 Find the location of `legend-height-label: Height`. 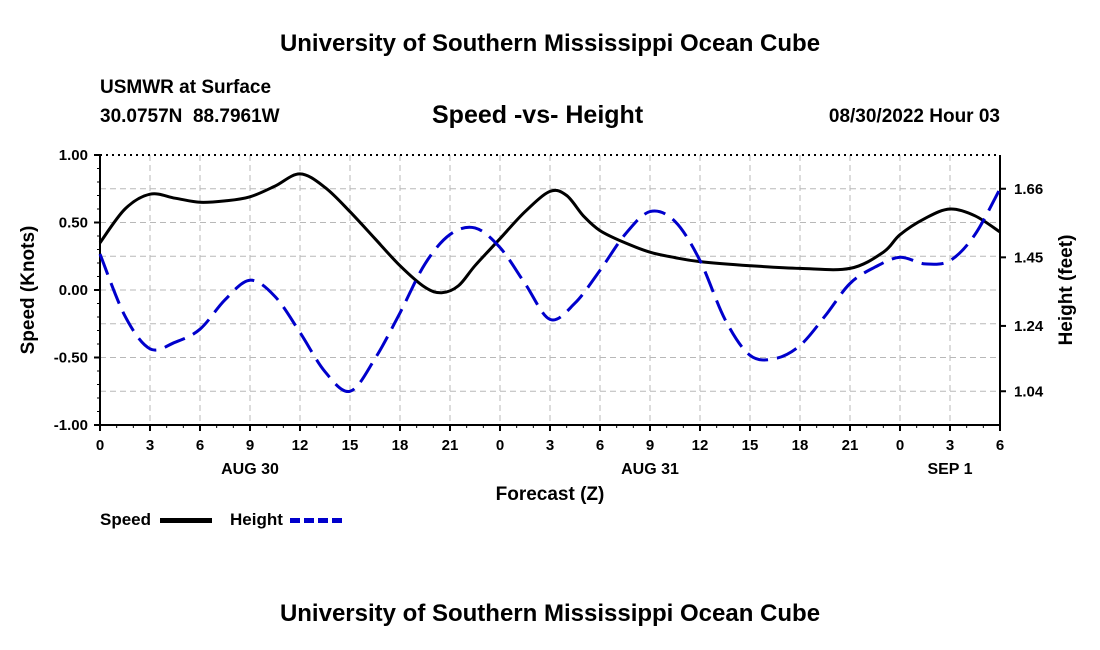

legend-height-label: Height is located at coordinates (256, 519).